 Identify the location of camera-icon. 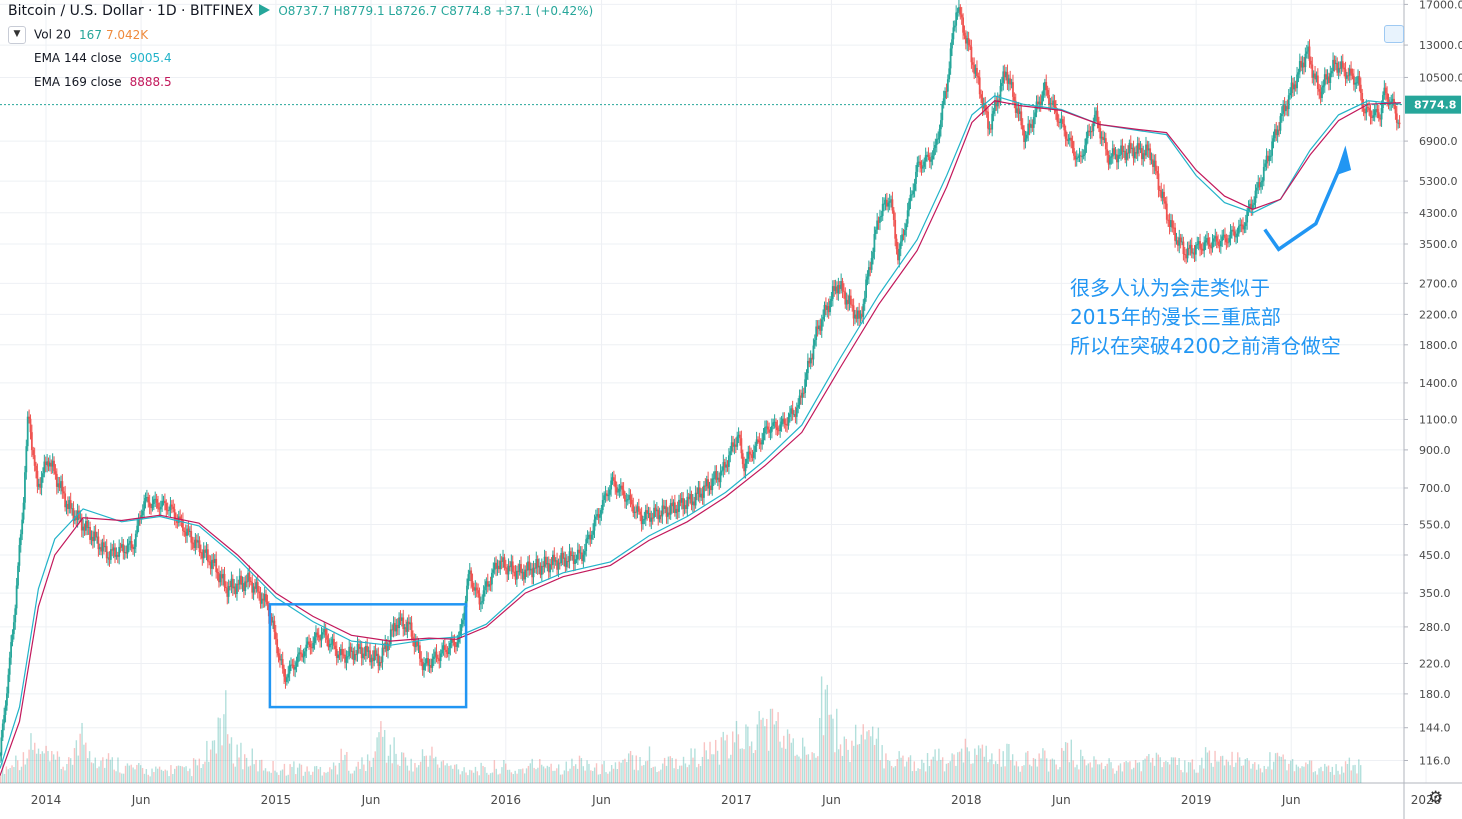
(1394, 34).